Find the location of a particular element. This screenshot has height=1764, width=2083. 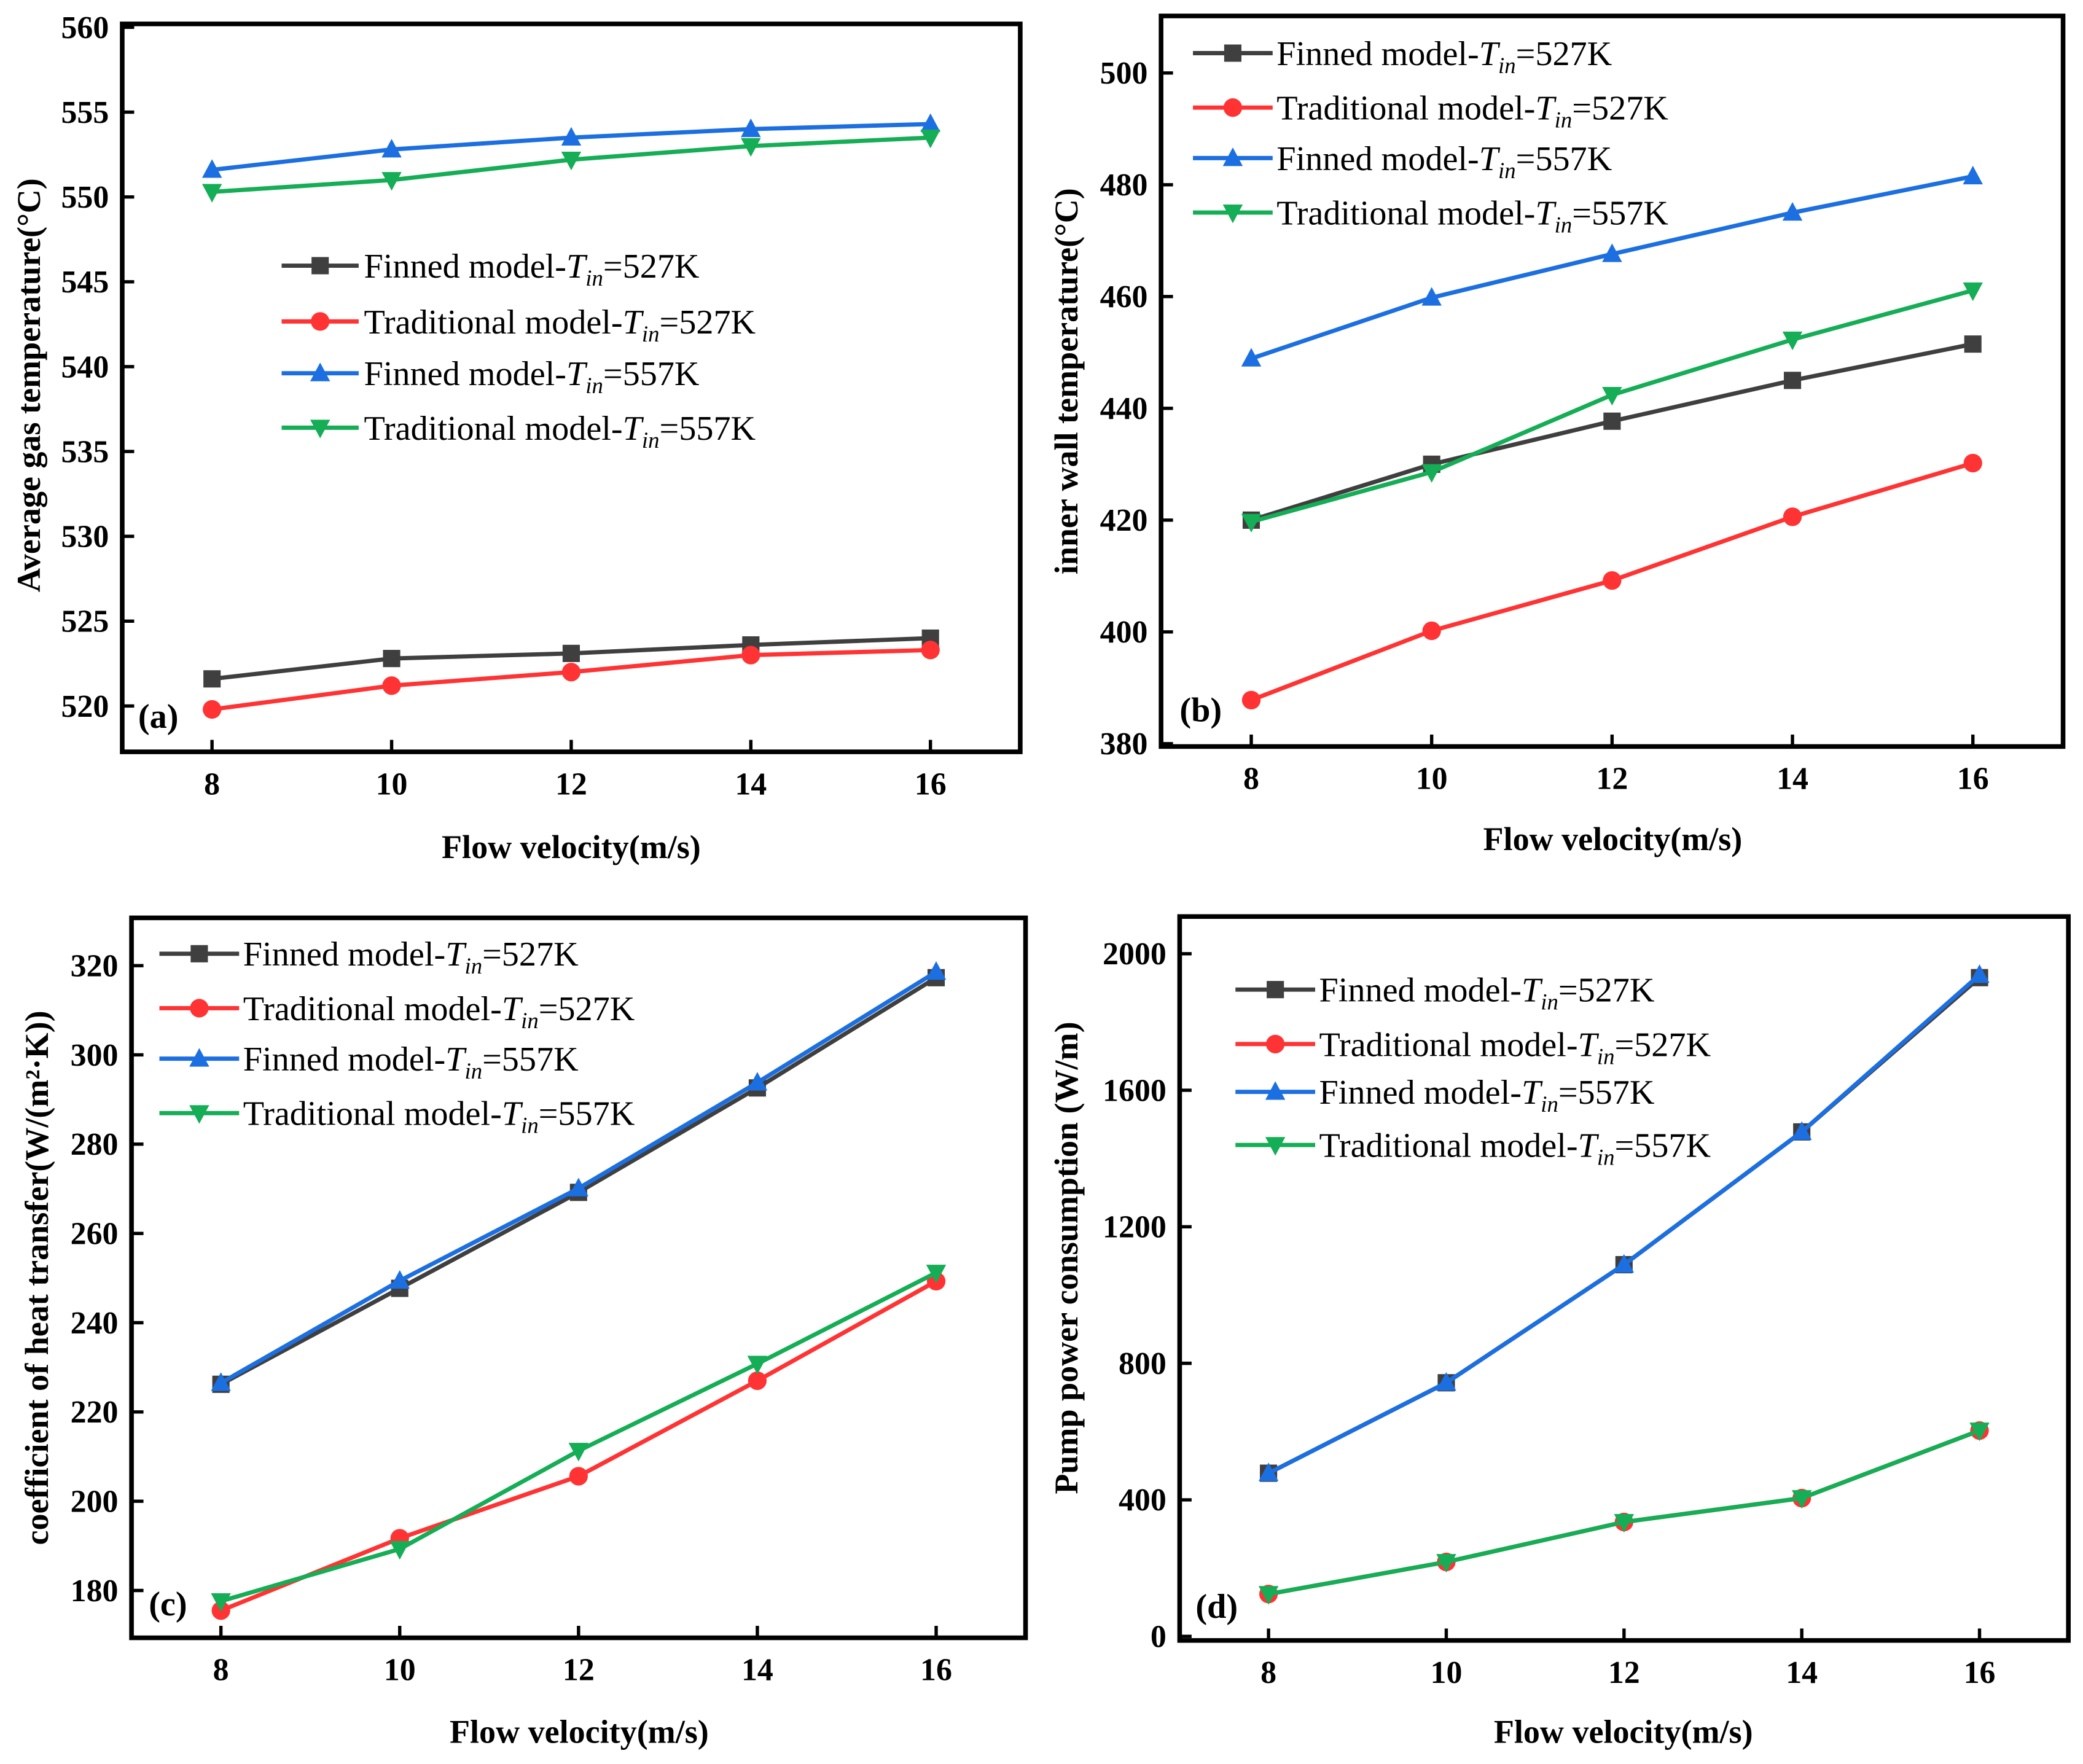

x-tick-label: 16 is located at coordinates (1980, 1673).